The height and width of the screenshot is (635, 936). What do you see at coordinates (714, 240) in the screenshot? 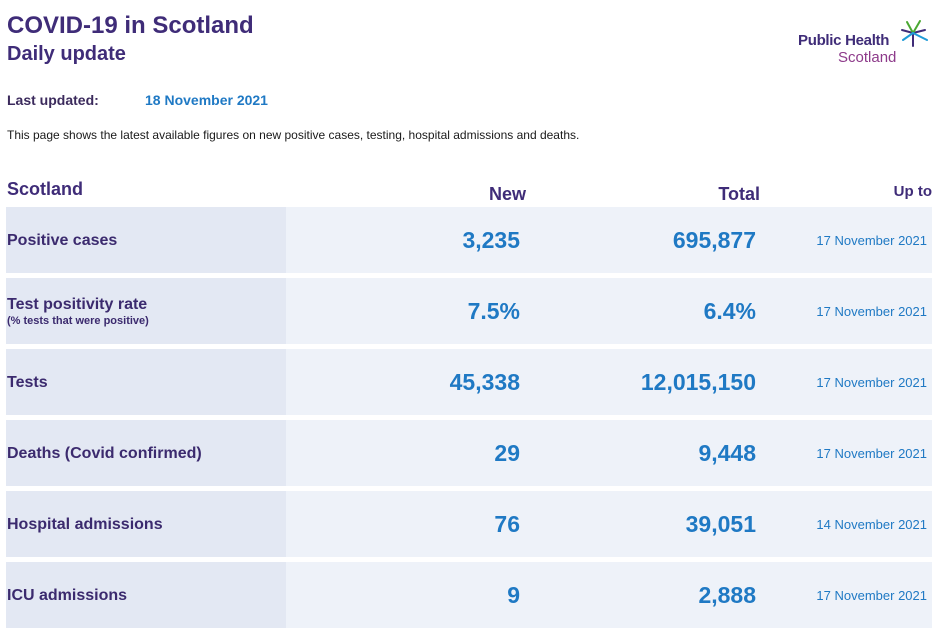
I see `total-value: 695,877` at bounding box center [714, 240].